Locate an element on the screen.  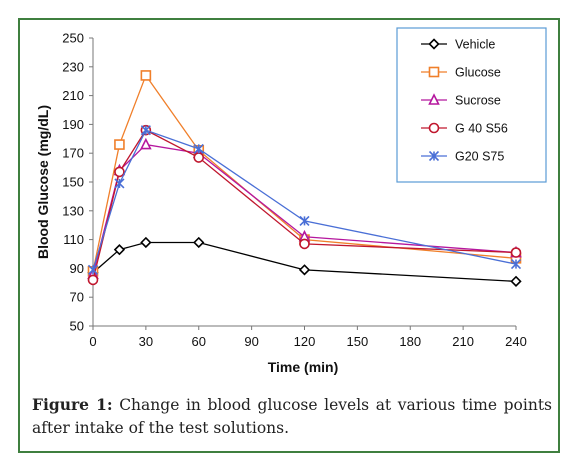
legend-label: G20 S75 is located at coordinates (479, 157).